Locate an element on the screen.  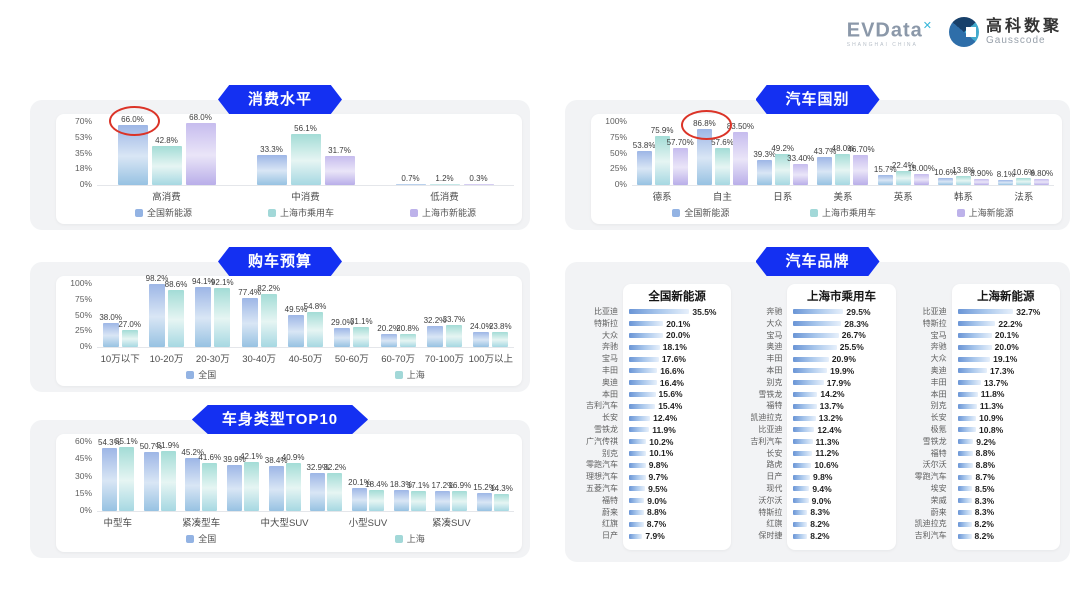
bar-value-label: 17.1% is located at coordinates (418, 485).